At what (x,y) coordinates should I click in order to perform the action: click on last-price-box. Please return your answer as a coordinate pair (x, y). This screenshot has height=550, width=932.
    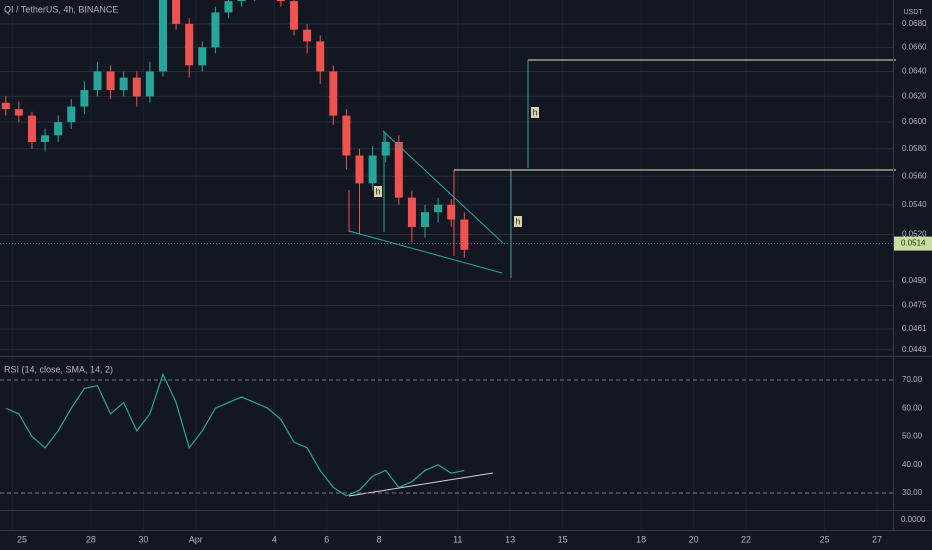
    Looking at the image, I should click on (913, 243).